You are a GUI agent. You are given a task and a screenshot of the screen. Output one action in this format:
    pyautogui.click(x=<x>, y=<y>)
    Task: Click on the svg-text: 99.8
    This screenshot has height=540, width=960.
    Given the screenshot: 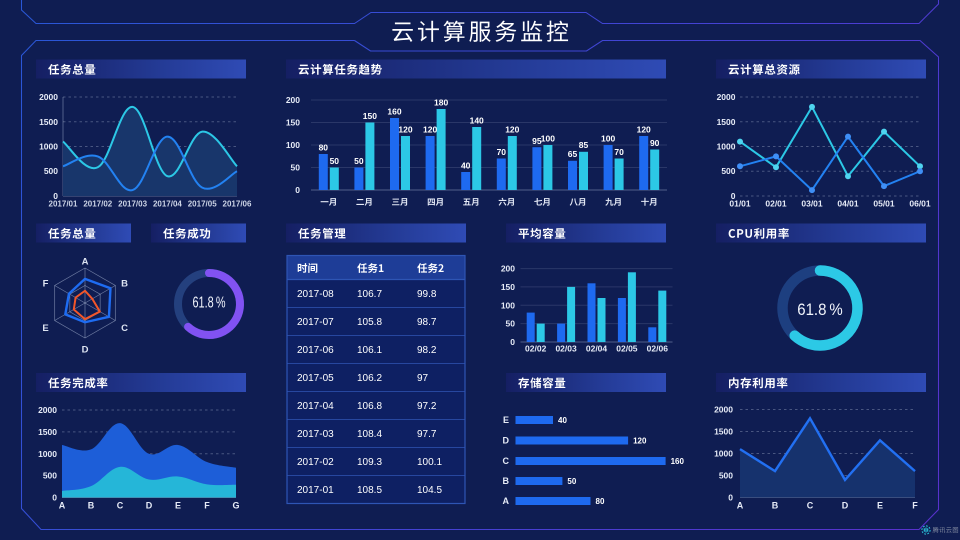 What is the action you would take?
    pyautogui.click(x=427, y=294)
    